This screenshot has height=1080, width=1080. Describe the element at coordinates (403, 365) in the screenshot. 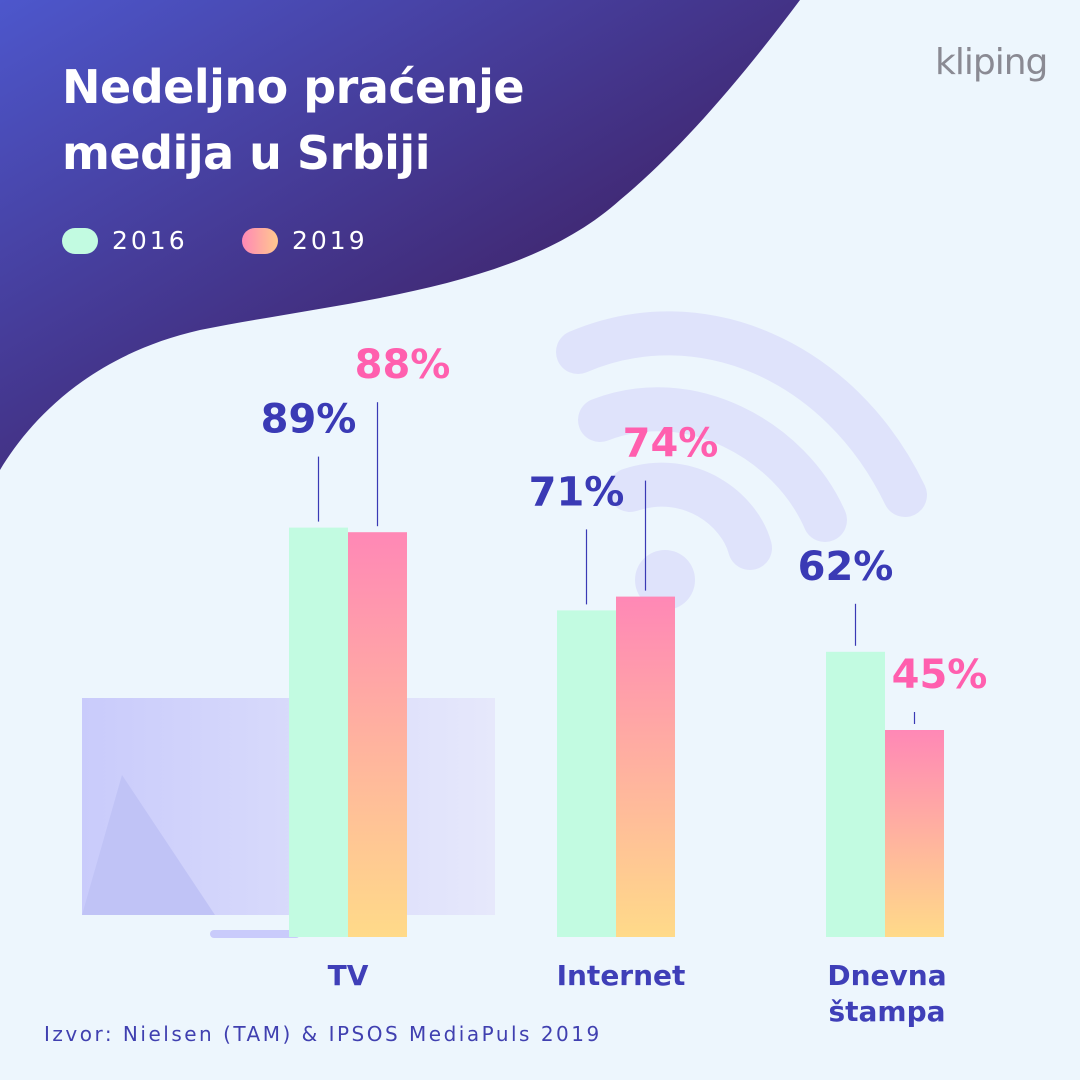

I see `value-label: 88%` at that location.